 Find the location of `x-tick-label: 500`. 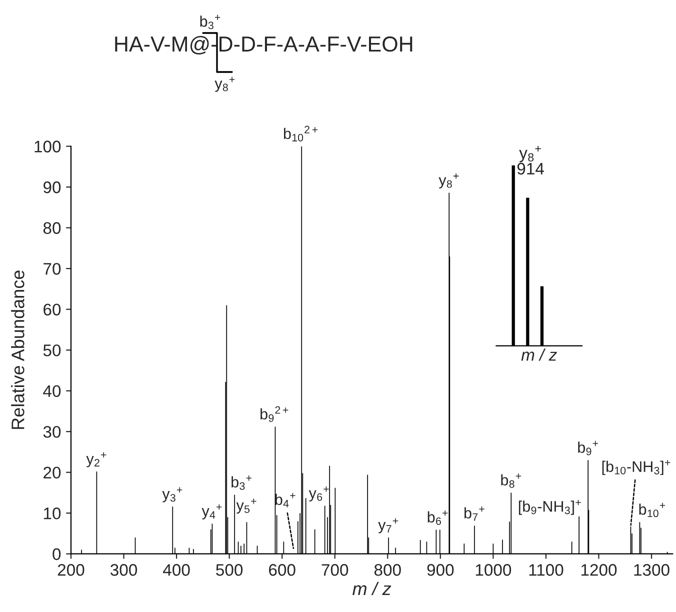

x-tick-label: 500 is located at coordinates (229, 570).